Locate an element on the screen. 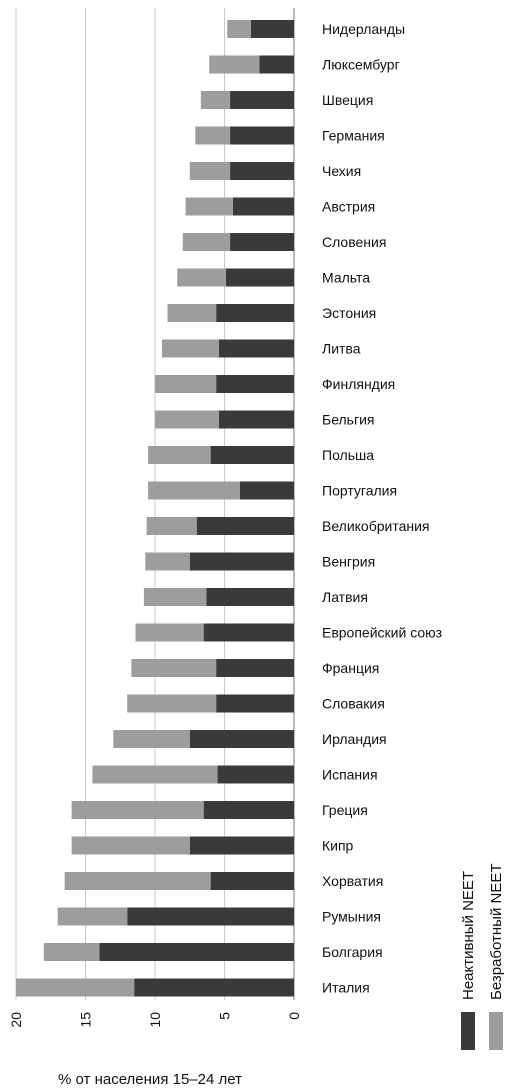 This screenshot has height=1092, width=508. category-label: Чехия is located at coordinates (341, 171).